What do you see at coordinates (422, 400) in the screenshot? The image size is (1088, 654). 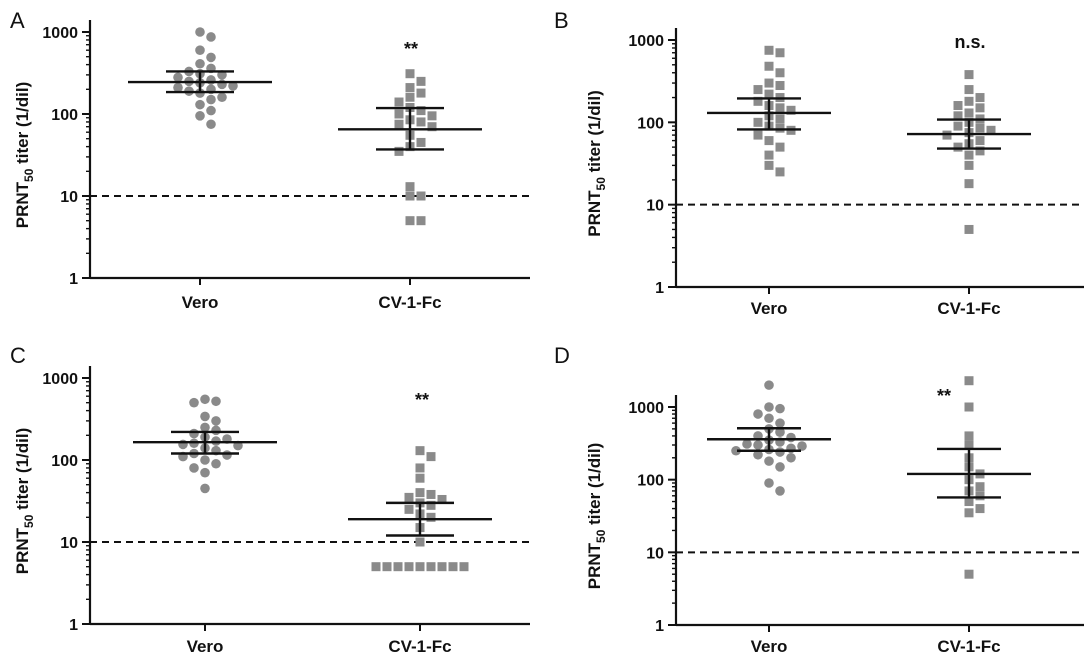 I see `significance-label: **` at bounding box center [422, 400].